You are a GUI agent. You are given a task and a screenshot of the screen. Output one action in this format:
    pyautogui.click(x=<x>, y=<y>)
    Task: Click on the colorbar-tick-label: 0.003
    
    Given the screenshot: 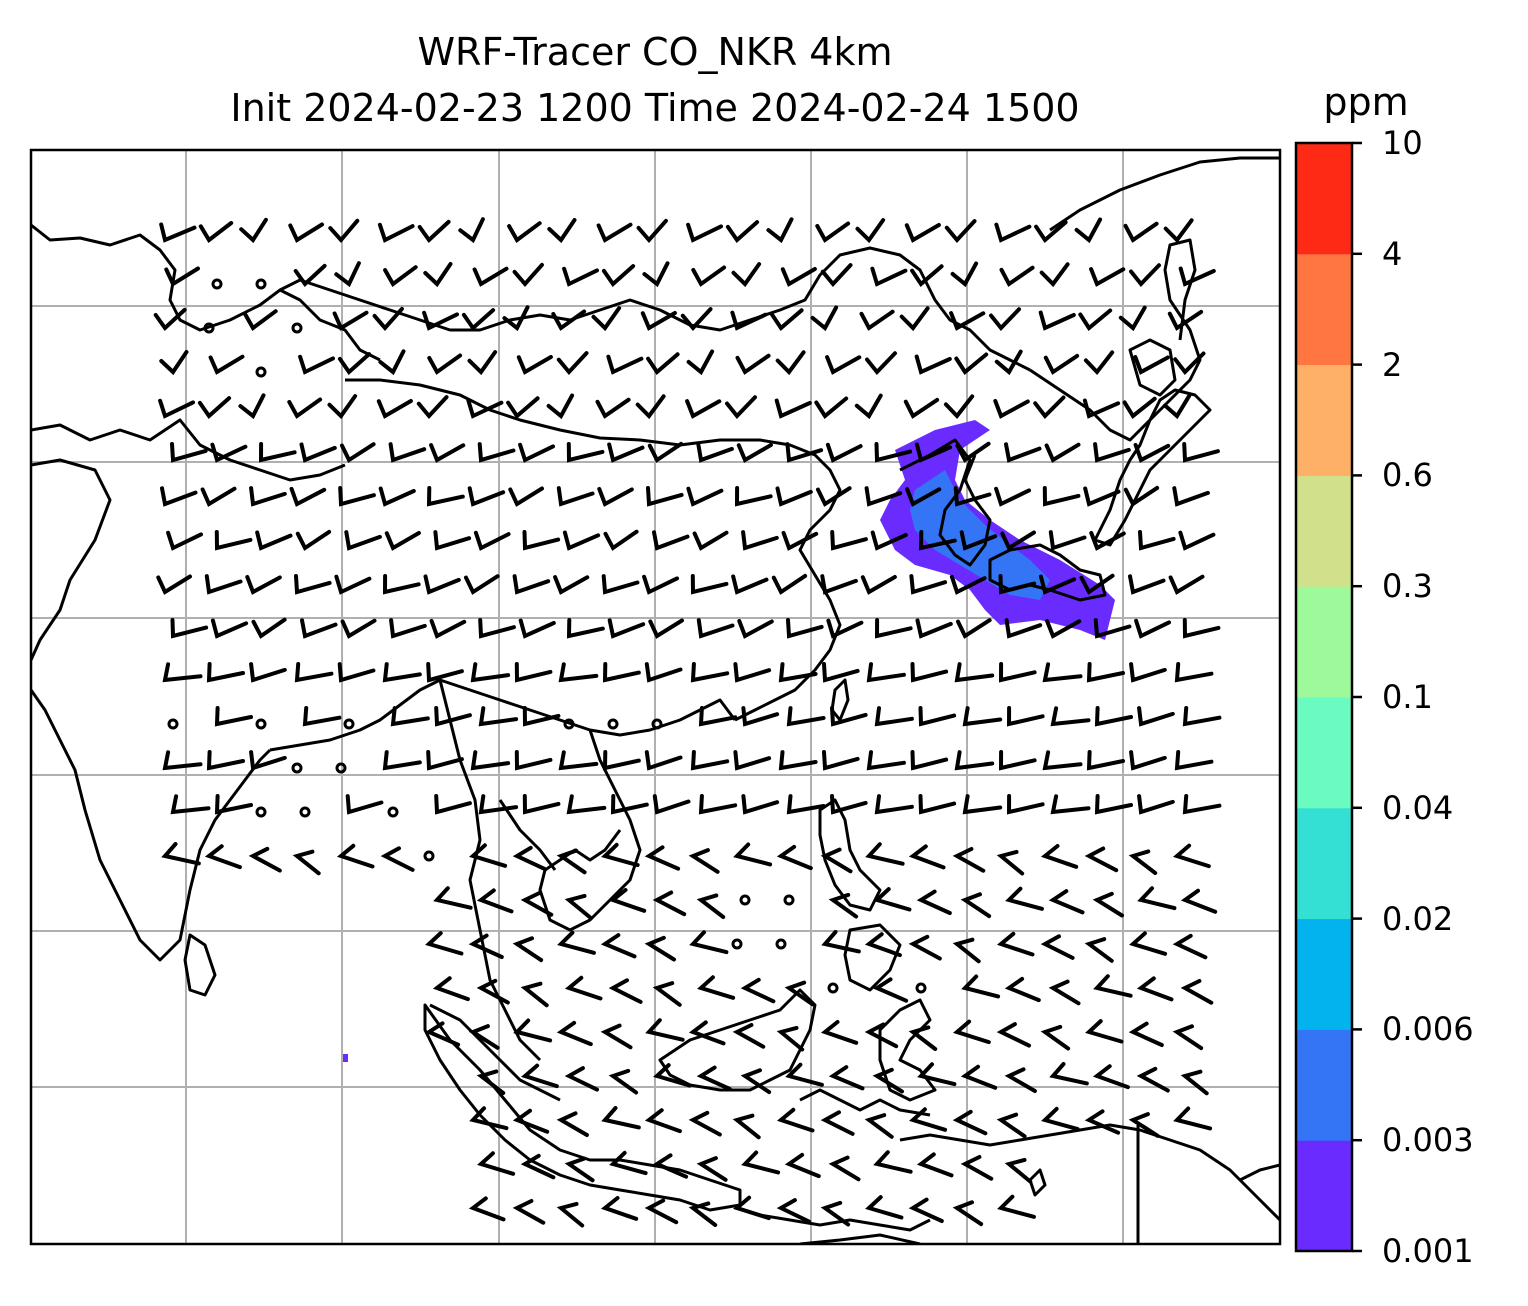 What is the action you would take?
    pyautogui.click(x=1428, y=1140)
    